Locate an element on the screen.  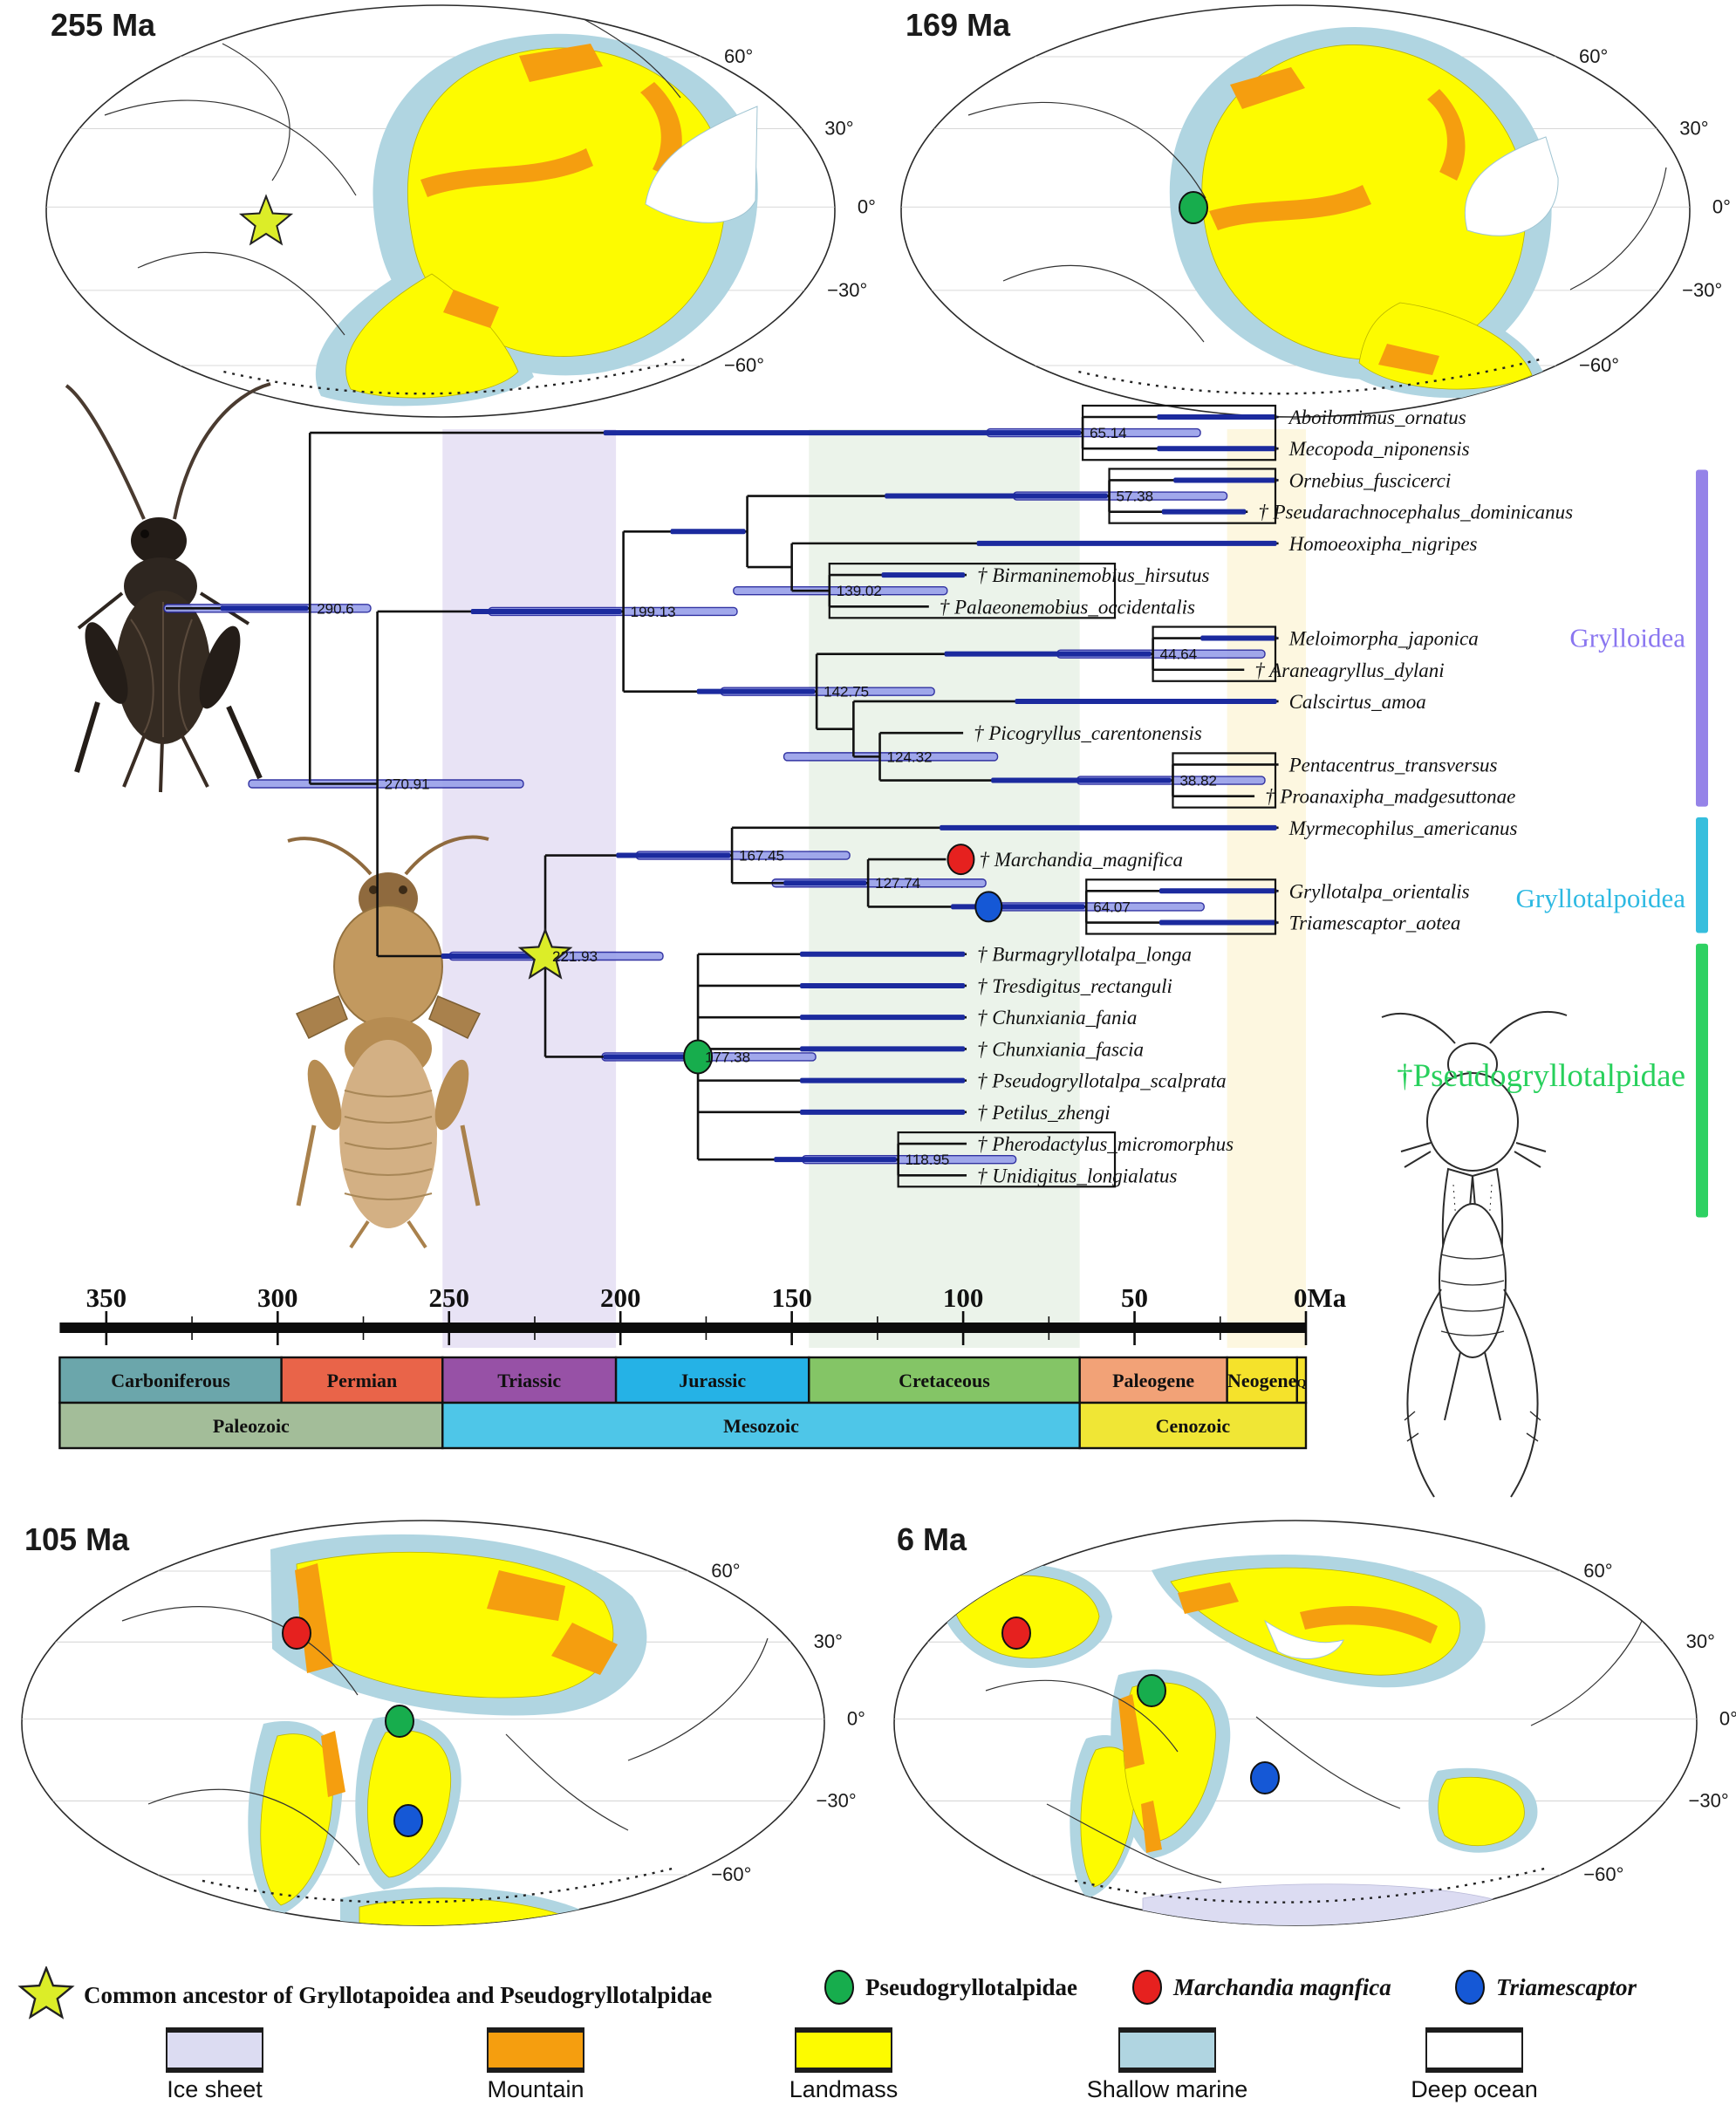
axis-tick-label: 300 is located at coordinates (277, 1297).